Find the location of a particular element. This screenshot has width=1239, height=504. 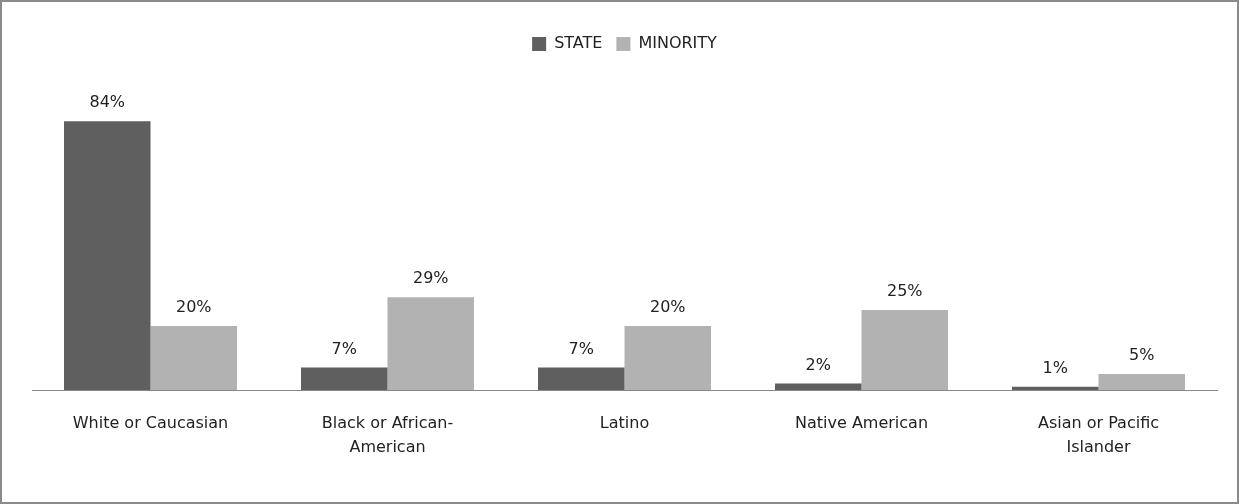

data-label: 84% is located at coordinates (107, 102).